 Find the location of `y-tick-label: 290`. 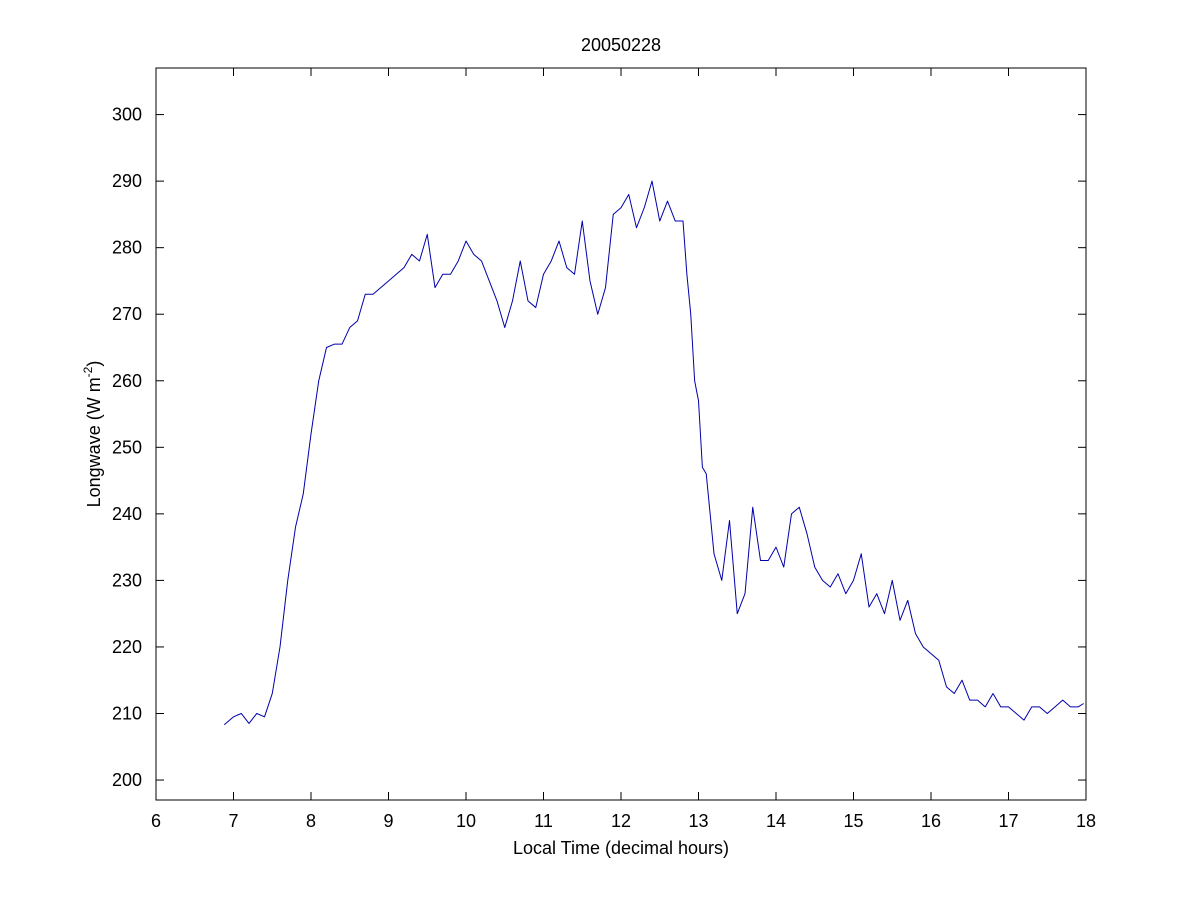

y-tick-label: 290 is located at coordinates (127, 181).